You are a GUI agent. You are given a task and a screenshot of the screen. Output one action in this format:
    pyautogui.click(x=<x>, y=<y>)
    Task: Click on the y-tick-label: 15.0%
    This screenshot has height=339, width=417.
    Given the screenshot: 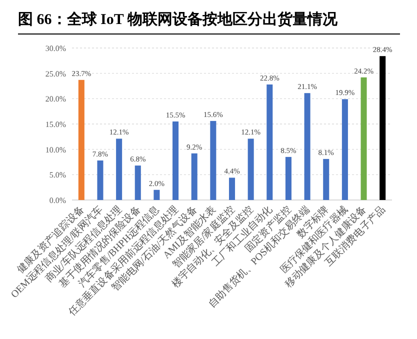 What is the action you would take?
    pyautogui.click(x=55, y=124)
    